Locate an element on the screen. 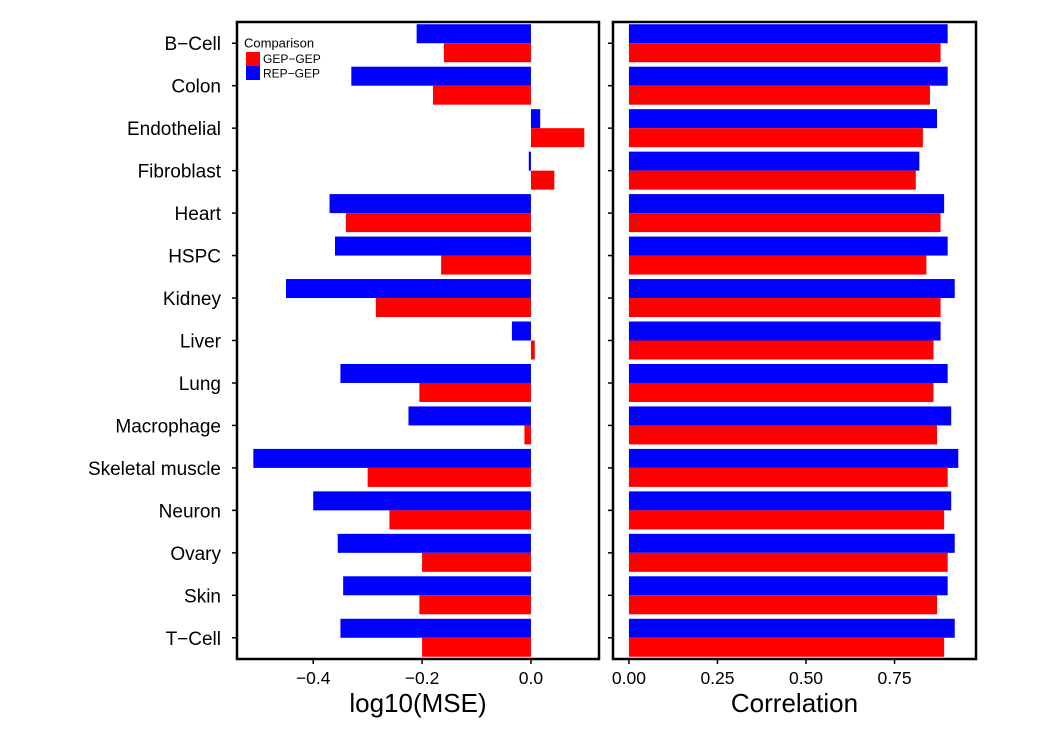  category-label-kidney: Kidney is located at coordinates (192, 299).